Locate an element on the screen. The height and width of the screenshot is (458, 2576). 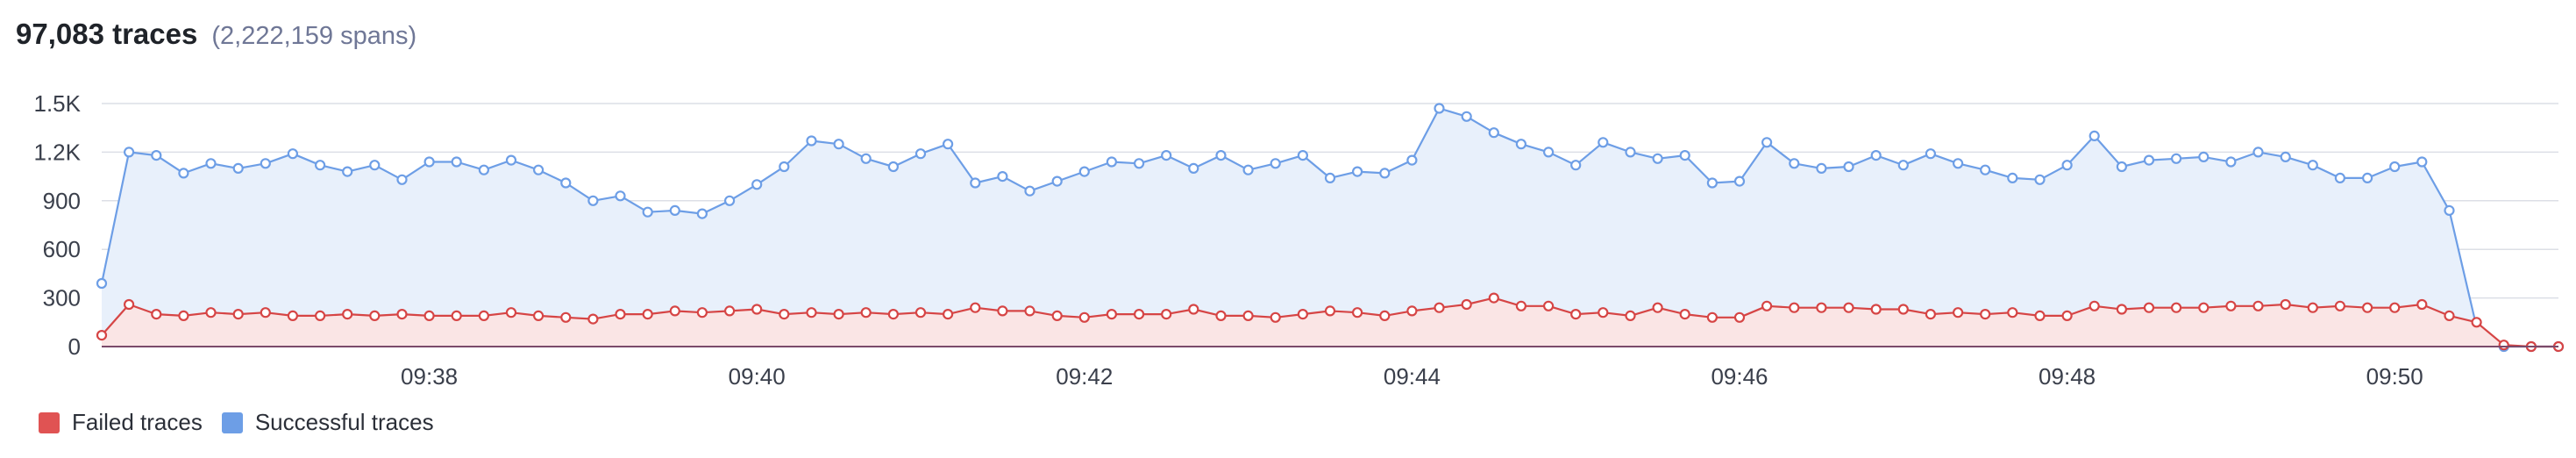
legend-item-failed: Failed traces is located at coordinates (121, 422).